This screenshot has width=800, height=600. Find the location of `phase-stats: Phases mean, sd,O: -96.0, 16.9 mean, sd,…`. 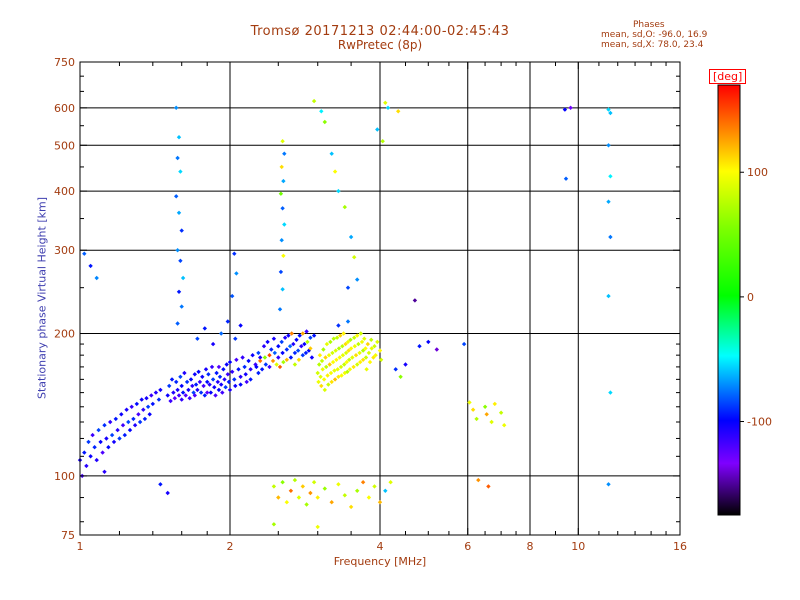

phase-stats: Phases mean, sd,O: -96.0, 16.9 mean, sd,… is located at coordinates (691, 35).